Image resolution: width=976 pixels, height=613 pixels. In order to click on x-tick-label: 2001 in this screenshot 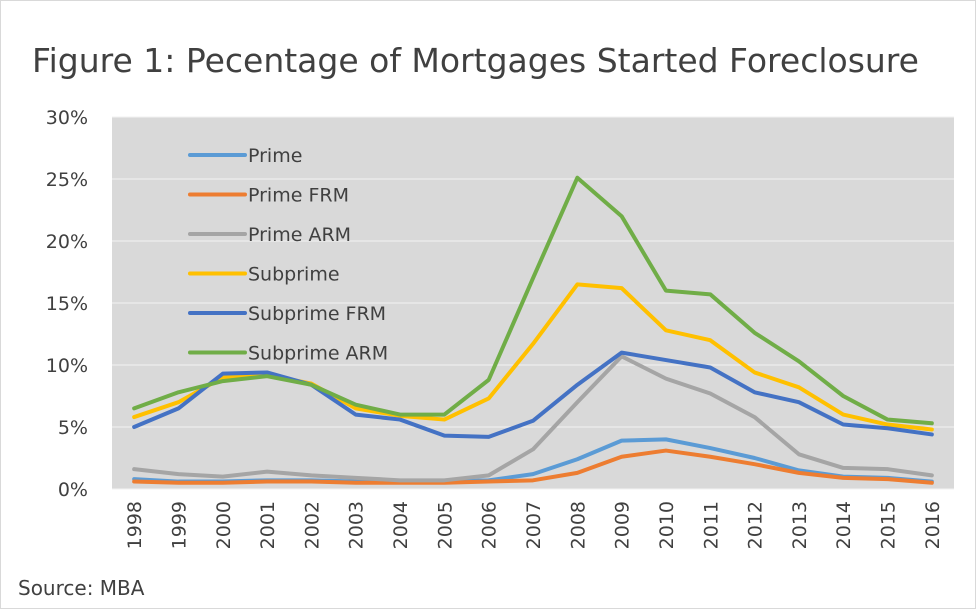, I will do `click(268, 525)`.